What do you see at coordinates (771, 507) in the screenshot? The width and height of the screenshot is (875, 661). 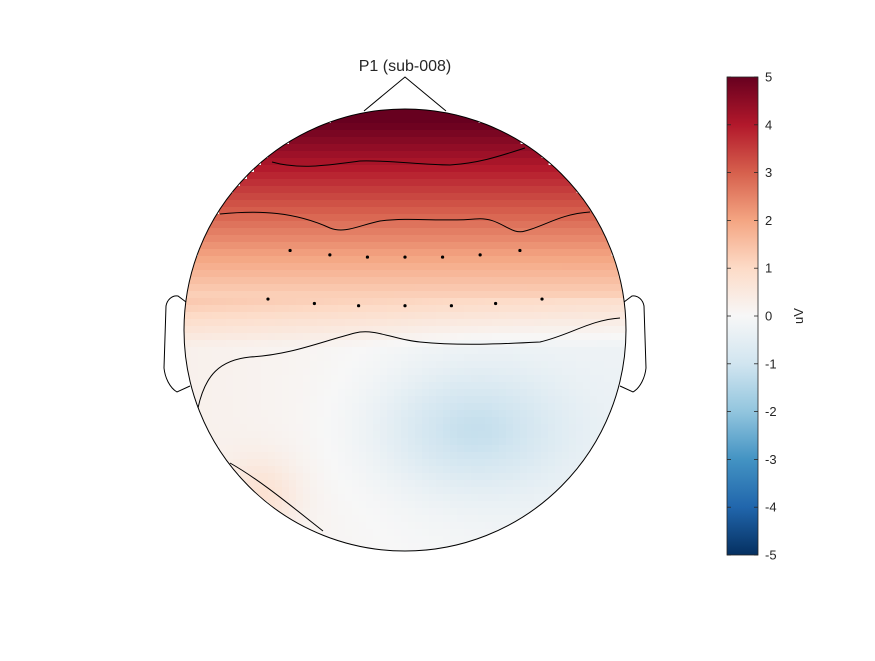 I see `colorbar-tick-label: -4` at bounding box center [771, 507].